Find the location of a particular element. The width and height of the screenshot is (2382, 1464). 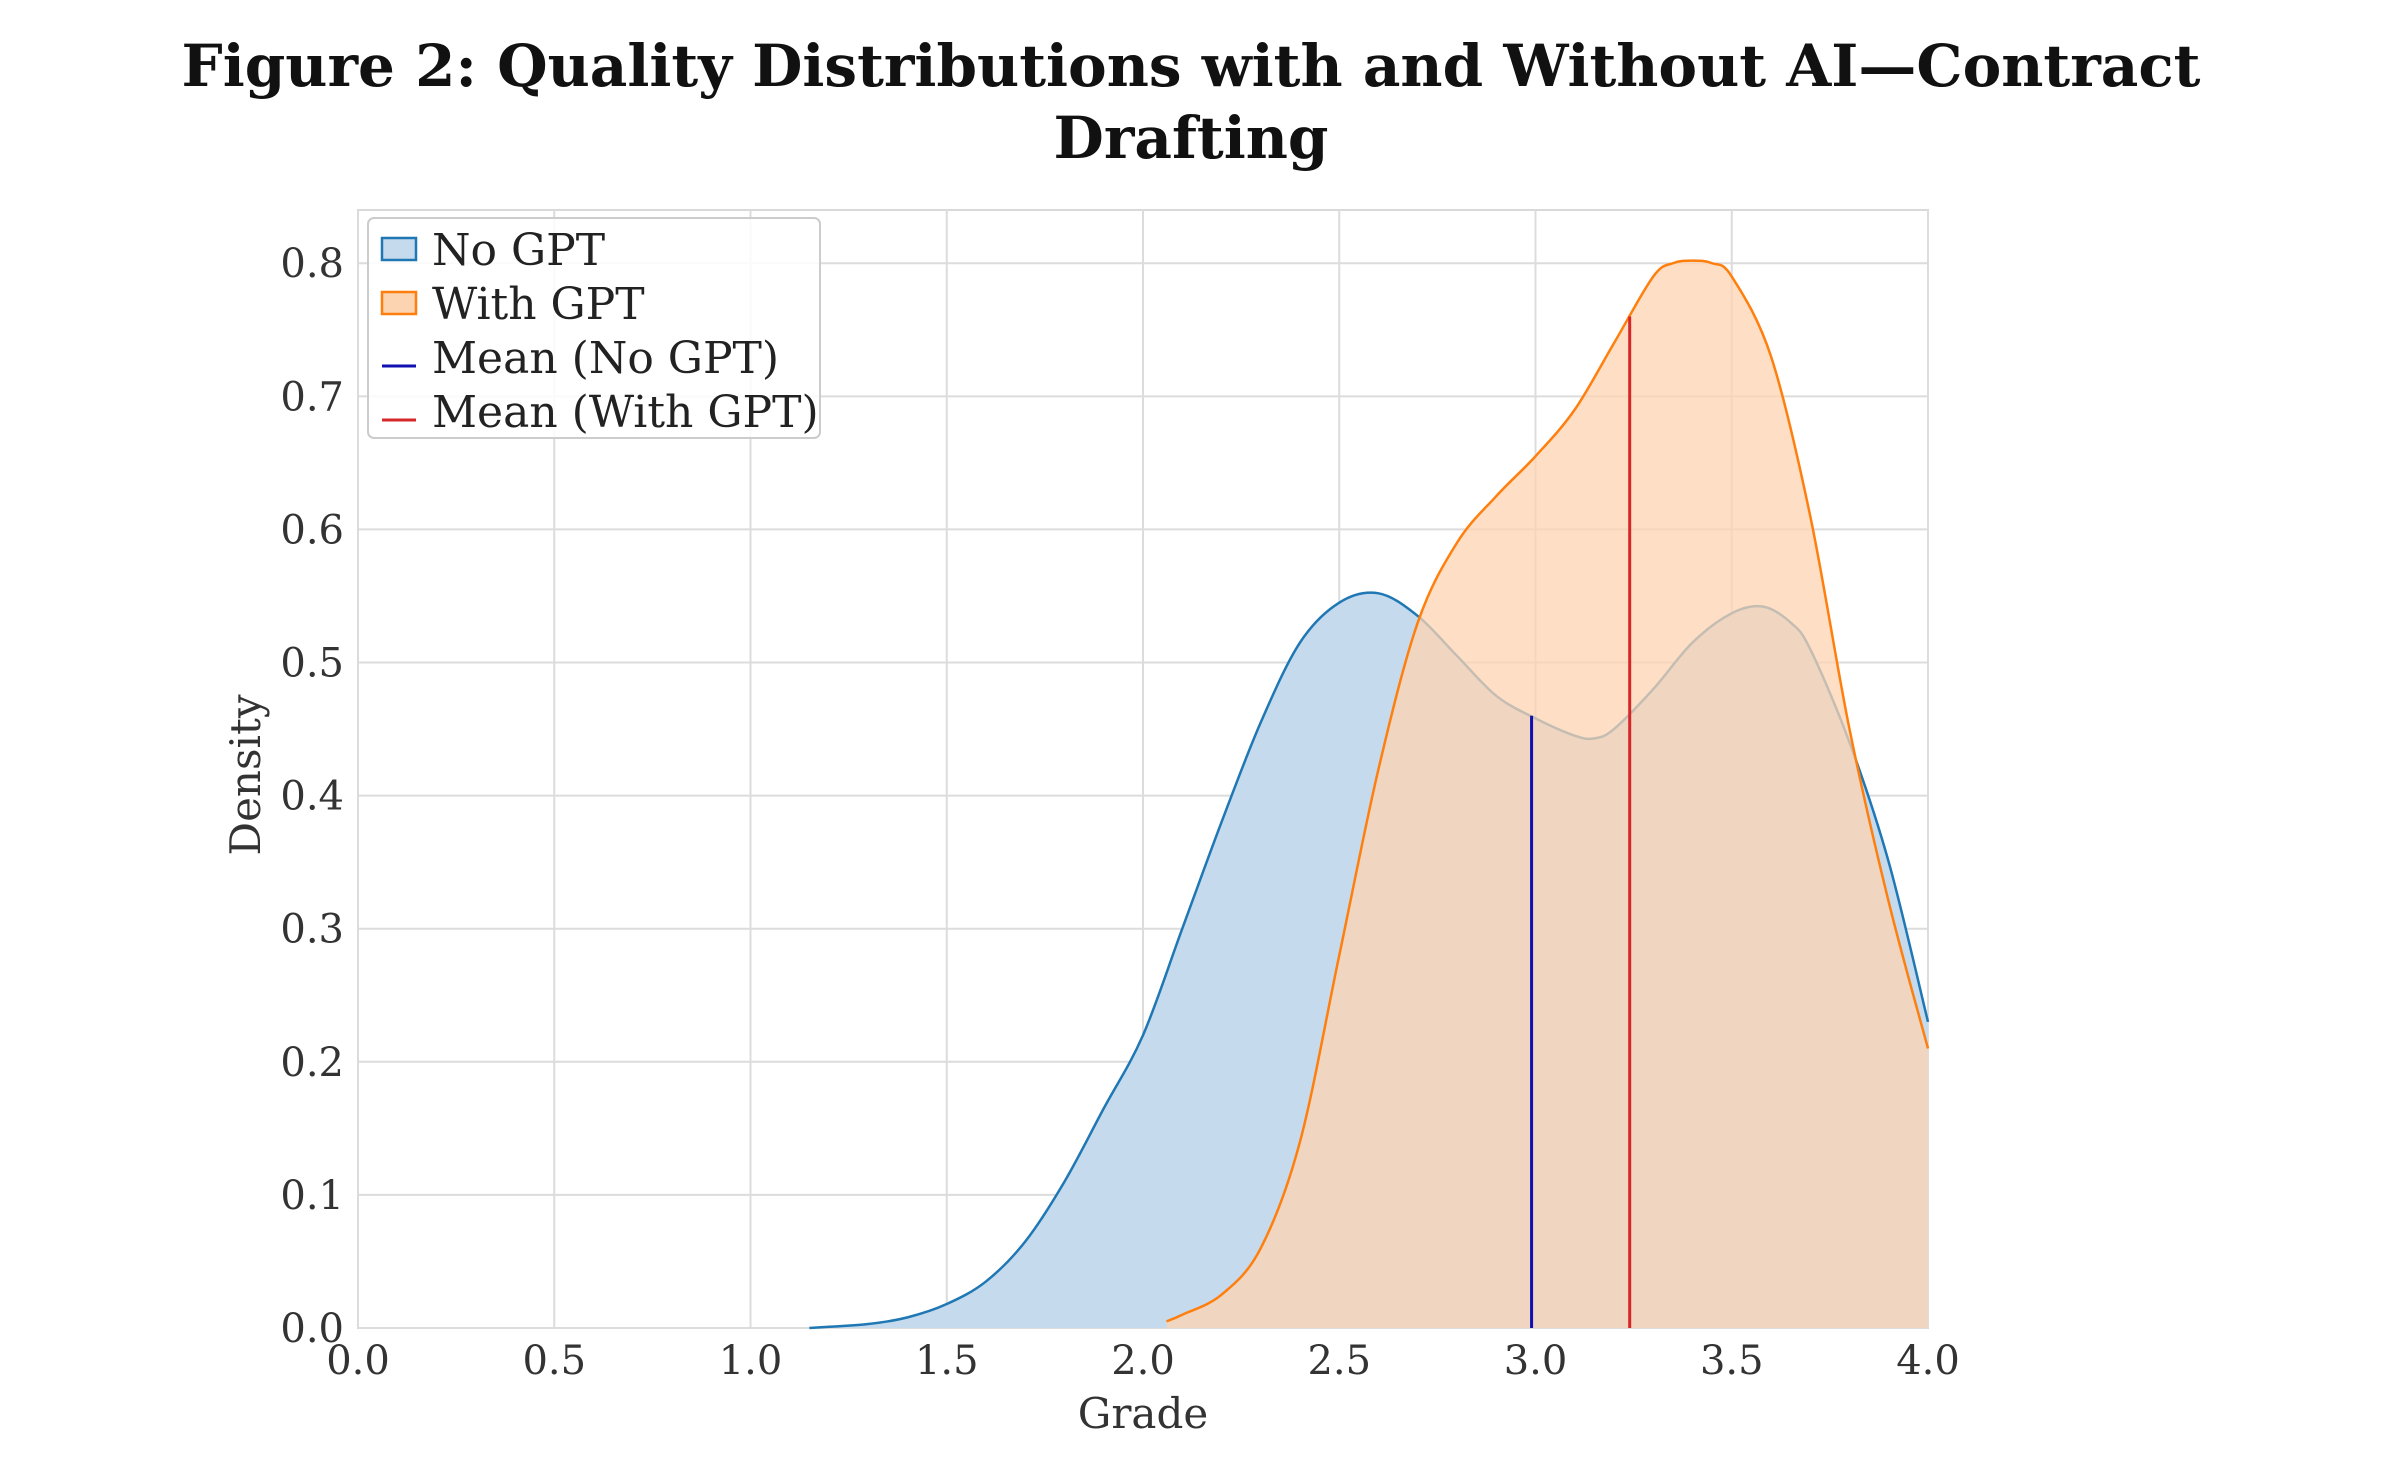

x-tick-label: 3.0 is located at coordinates (1536, 1361).